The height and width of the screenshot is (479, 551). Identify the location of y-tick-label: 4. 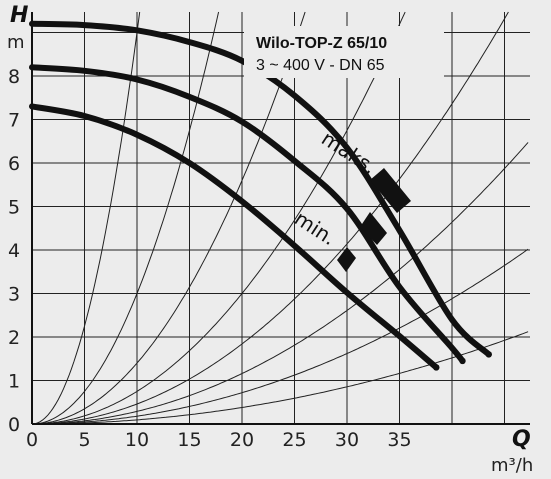
(14, 251).